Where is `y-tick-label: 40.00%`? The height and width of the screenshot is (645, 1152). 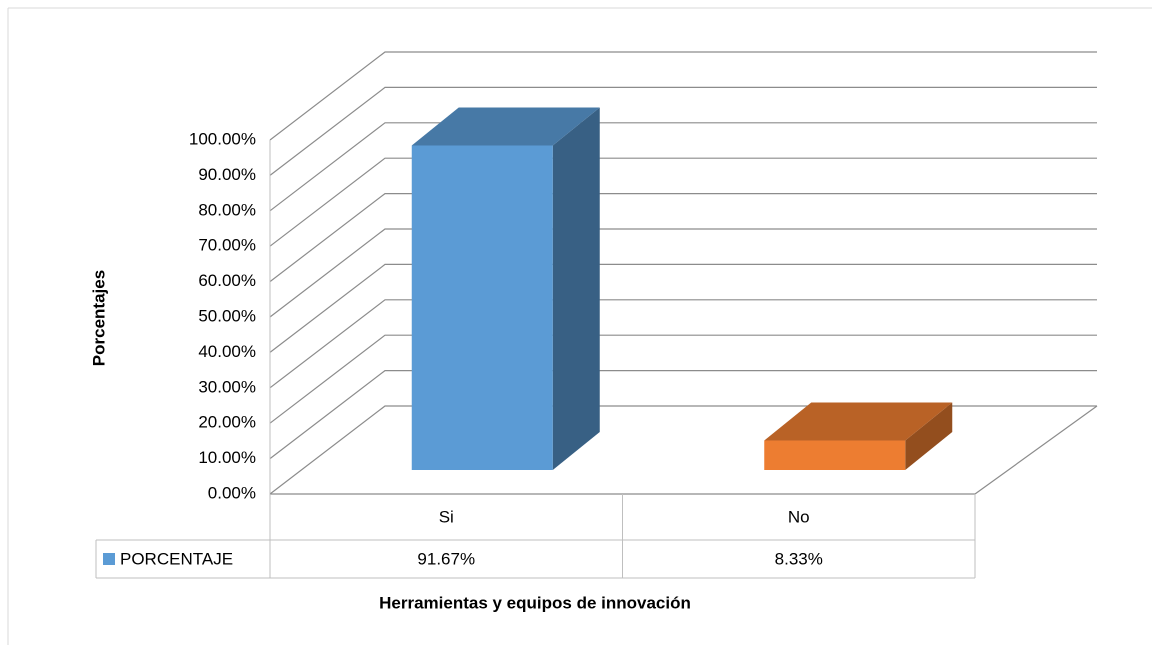 y-tick-label: 40.00% is located at coordinates (227, 351).